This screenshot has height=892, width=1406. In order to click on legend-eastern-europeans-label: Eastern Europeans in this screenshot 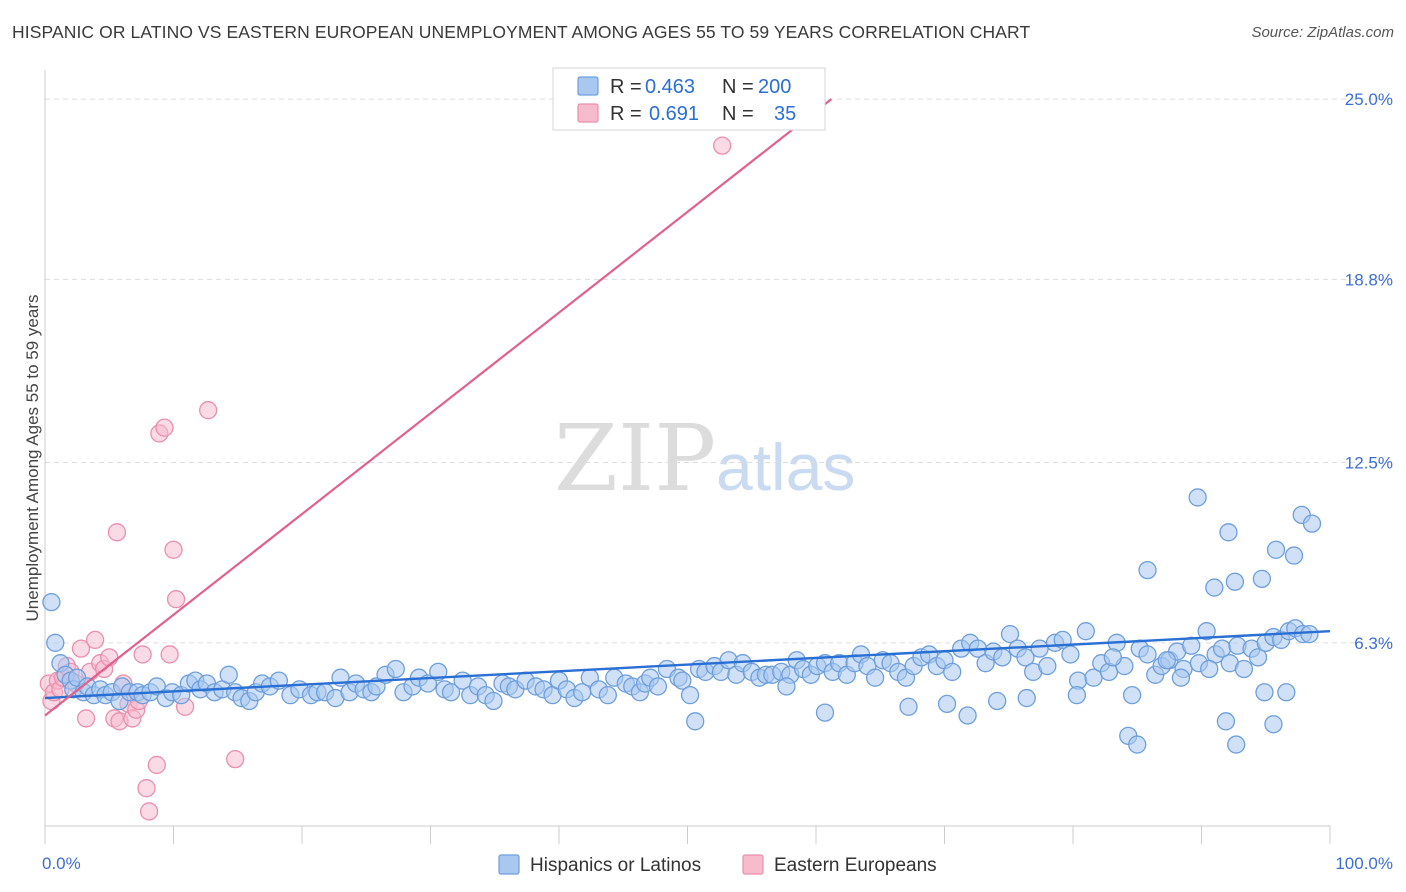, I will do `click(855, 865)`.